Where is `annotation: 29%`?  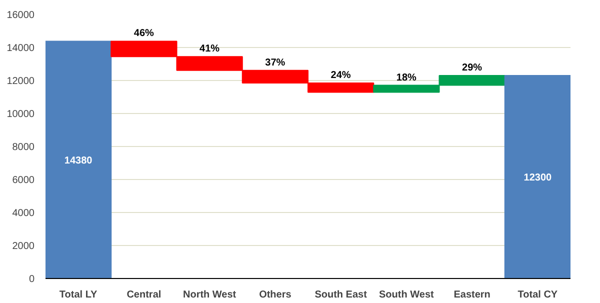 annotation: 29% is located at coordinates (472, 68).